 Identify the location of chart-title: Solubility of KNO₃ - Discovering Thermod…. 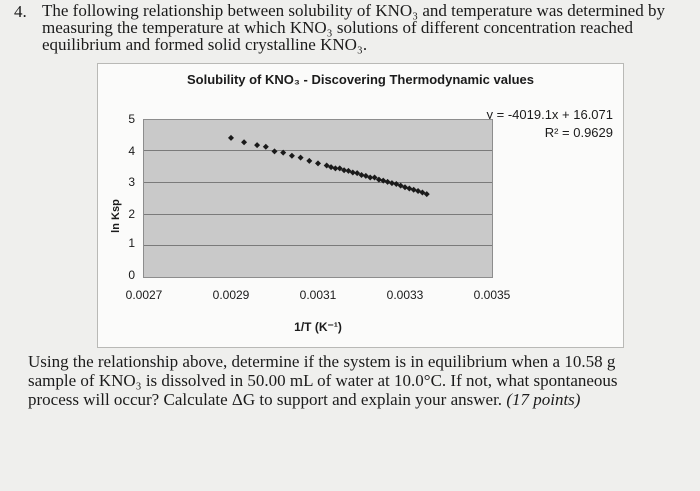
(360, 79).